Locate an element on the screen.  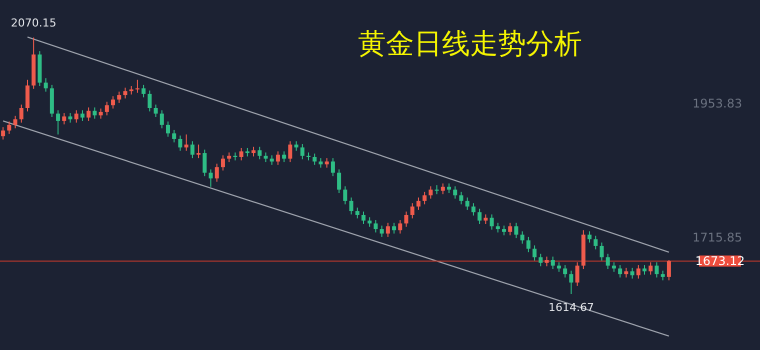
annotation: 2070.15 is located at coordinates (33, 23).